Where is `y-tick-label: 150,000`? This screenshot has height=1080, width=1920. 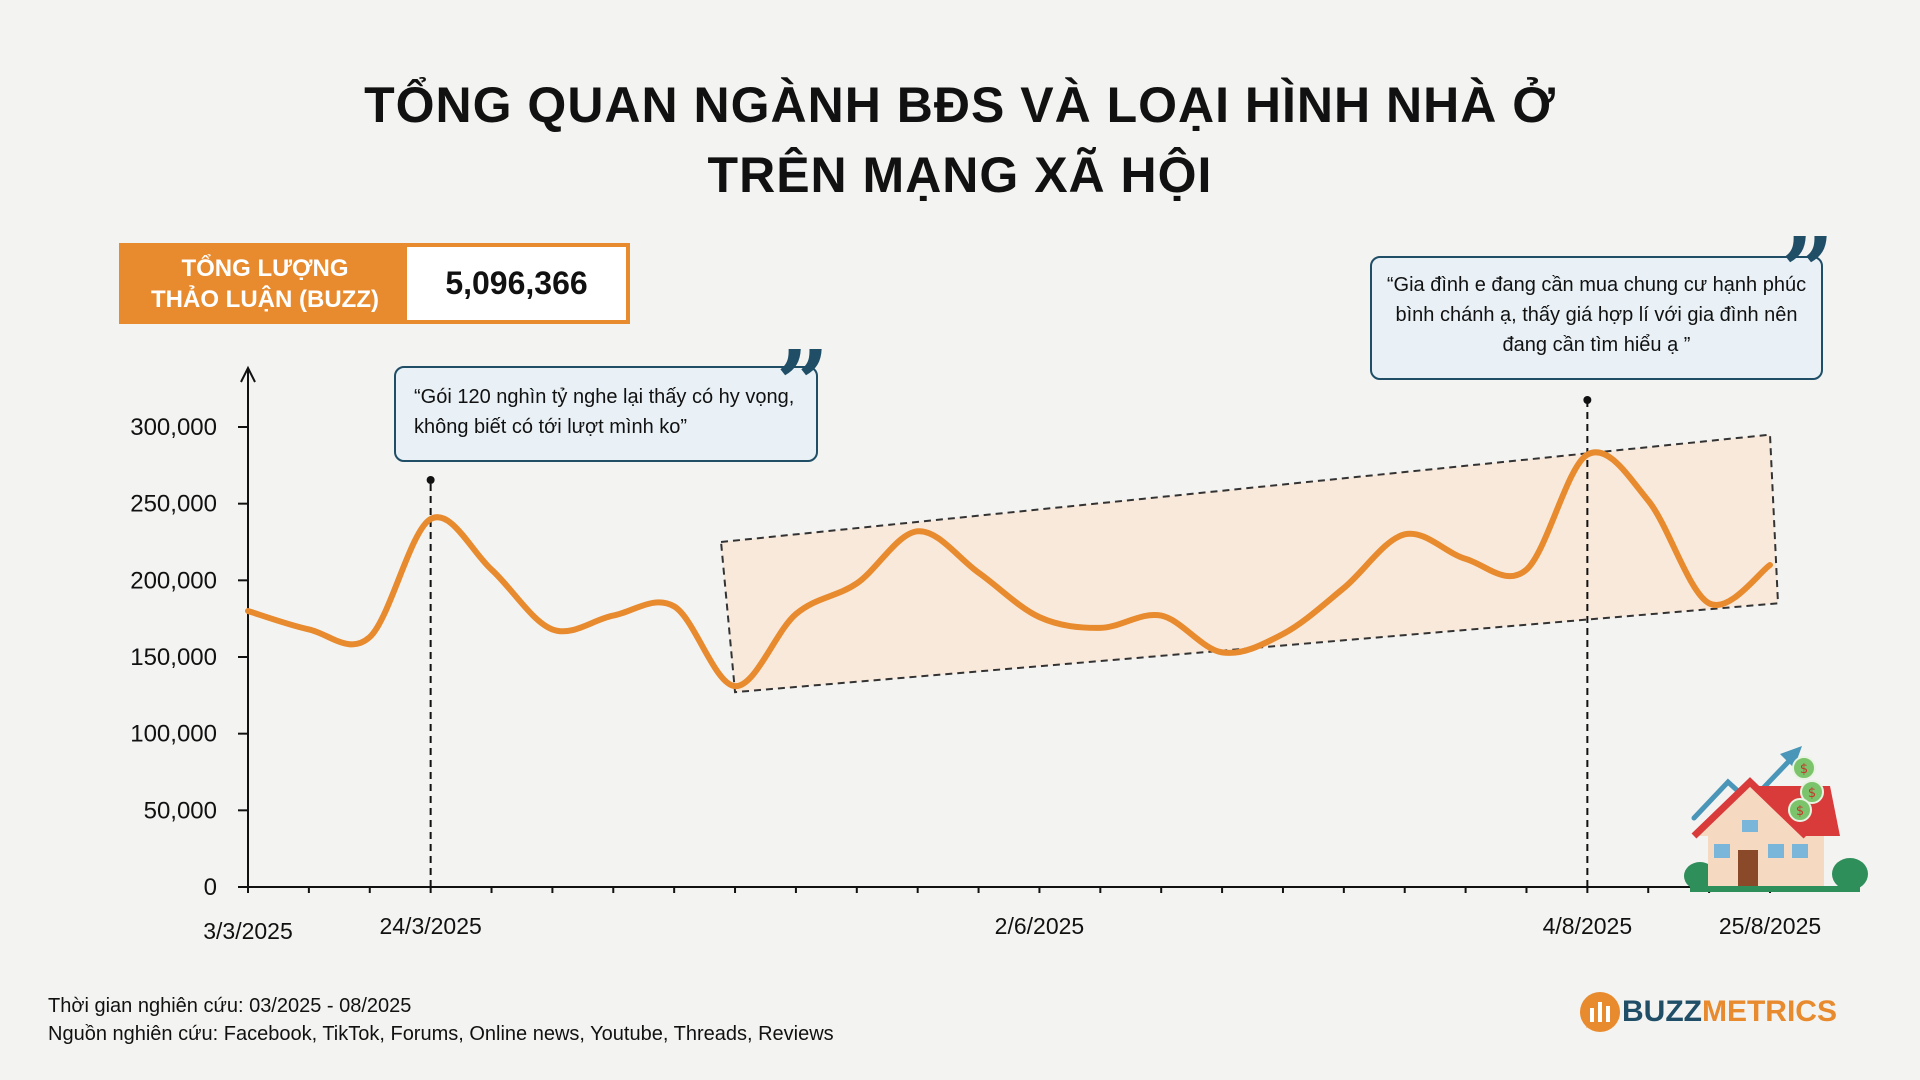
y-tick-label: 150,000 is located at coordinates (173, 657).